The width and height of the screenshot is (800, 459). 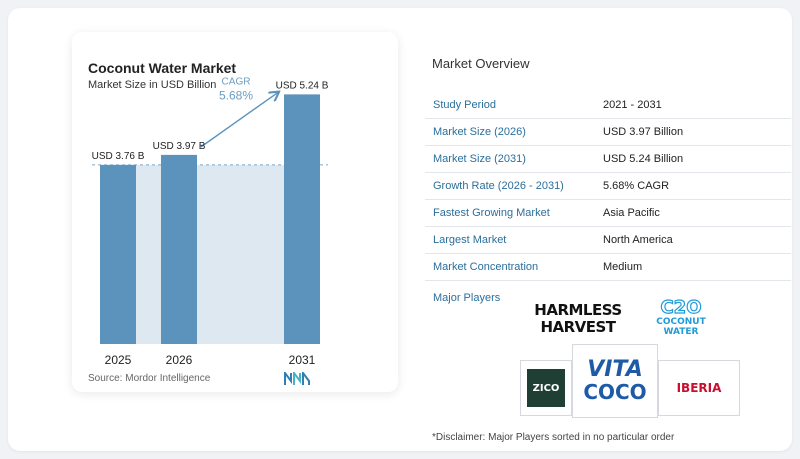 I want to click on bar-2026, so click(x=179, y=249).